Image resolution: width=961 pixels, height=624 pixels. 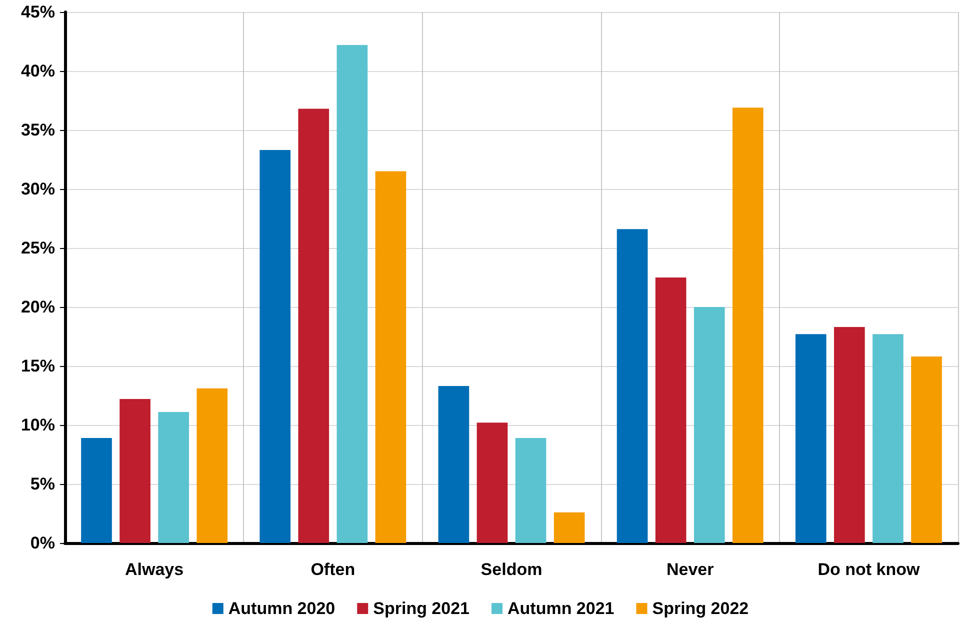 What do you see at coordinates (37, 71) in the screenshot?
I see `y-tick-label: 40%` at bounding box center [37, 71].